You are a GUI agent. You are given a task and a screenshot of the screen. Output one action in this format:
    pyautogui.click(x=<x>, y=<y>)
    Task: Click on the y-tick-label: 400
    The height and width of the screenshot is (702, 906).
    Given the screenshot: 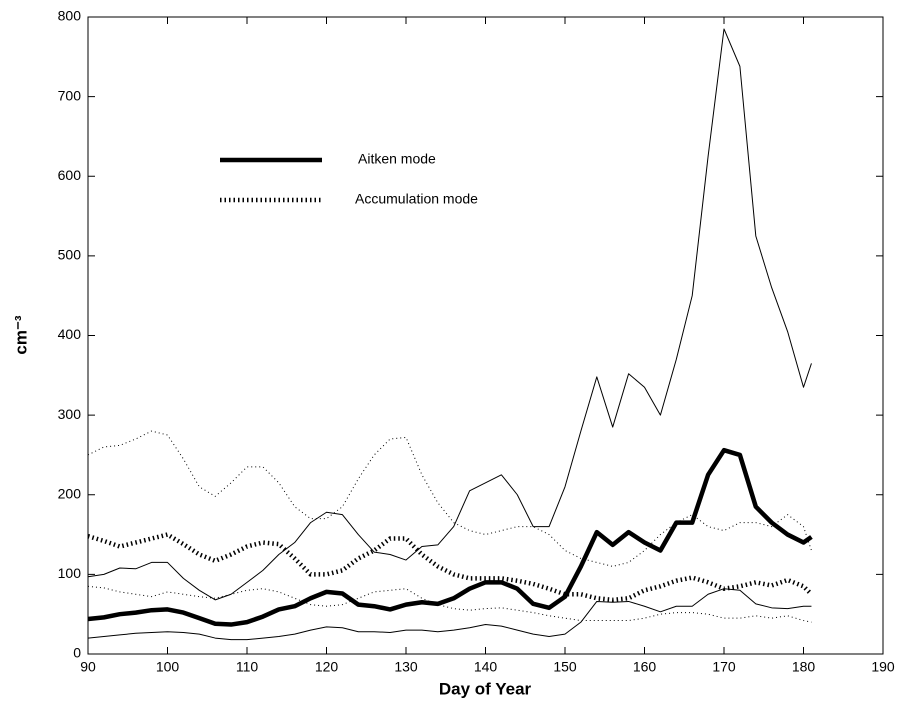 What is the action you would take?
    pyautogui.click(x=70, y=334)
    